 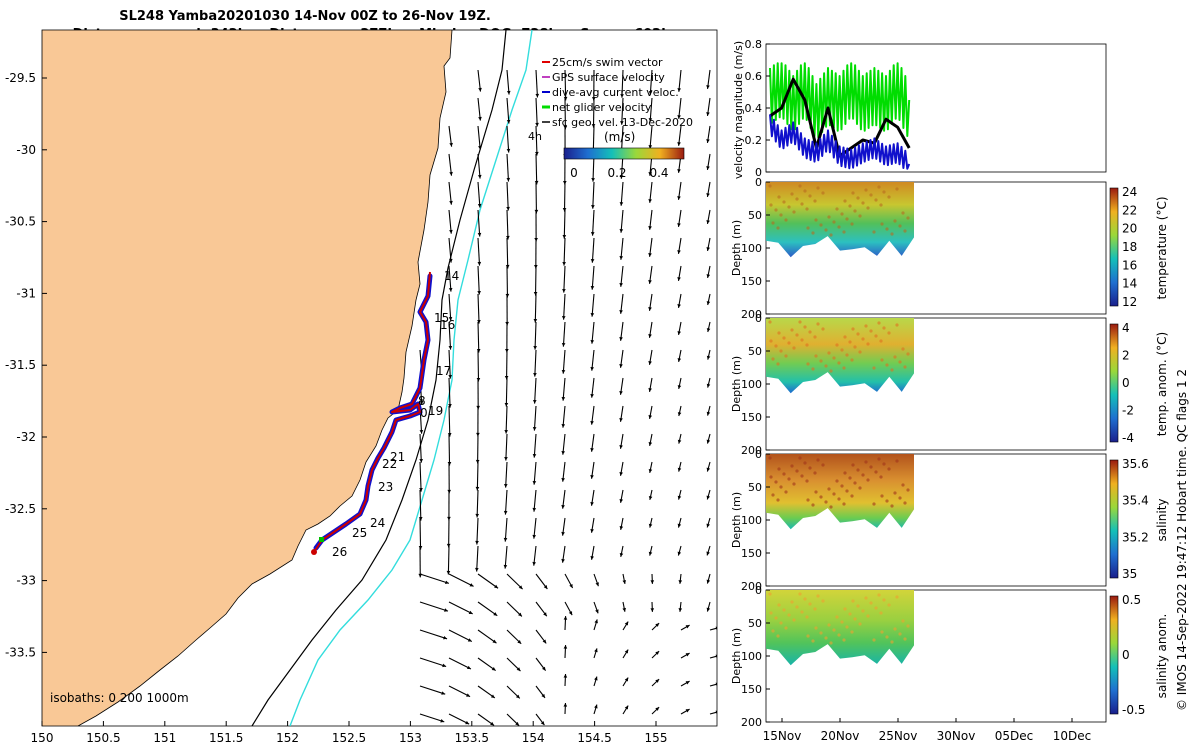 What do you see at coordinates (754, 76) in the screenshot?
I see `velocity-ytick-label: 0.6` at bounding box center [754, 76].